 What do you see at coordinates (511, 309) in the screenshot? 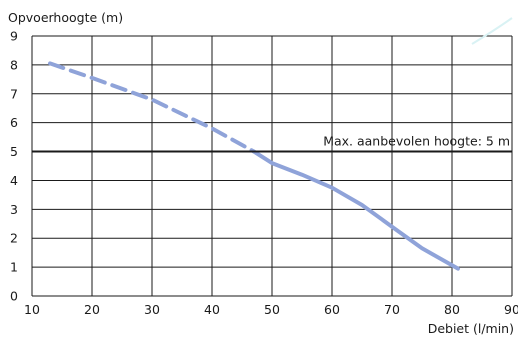
I see `x-tick-label-90: 90` at bounding box center [511, 309].